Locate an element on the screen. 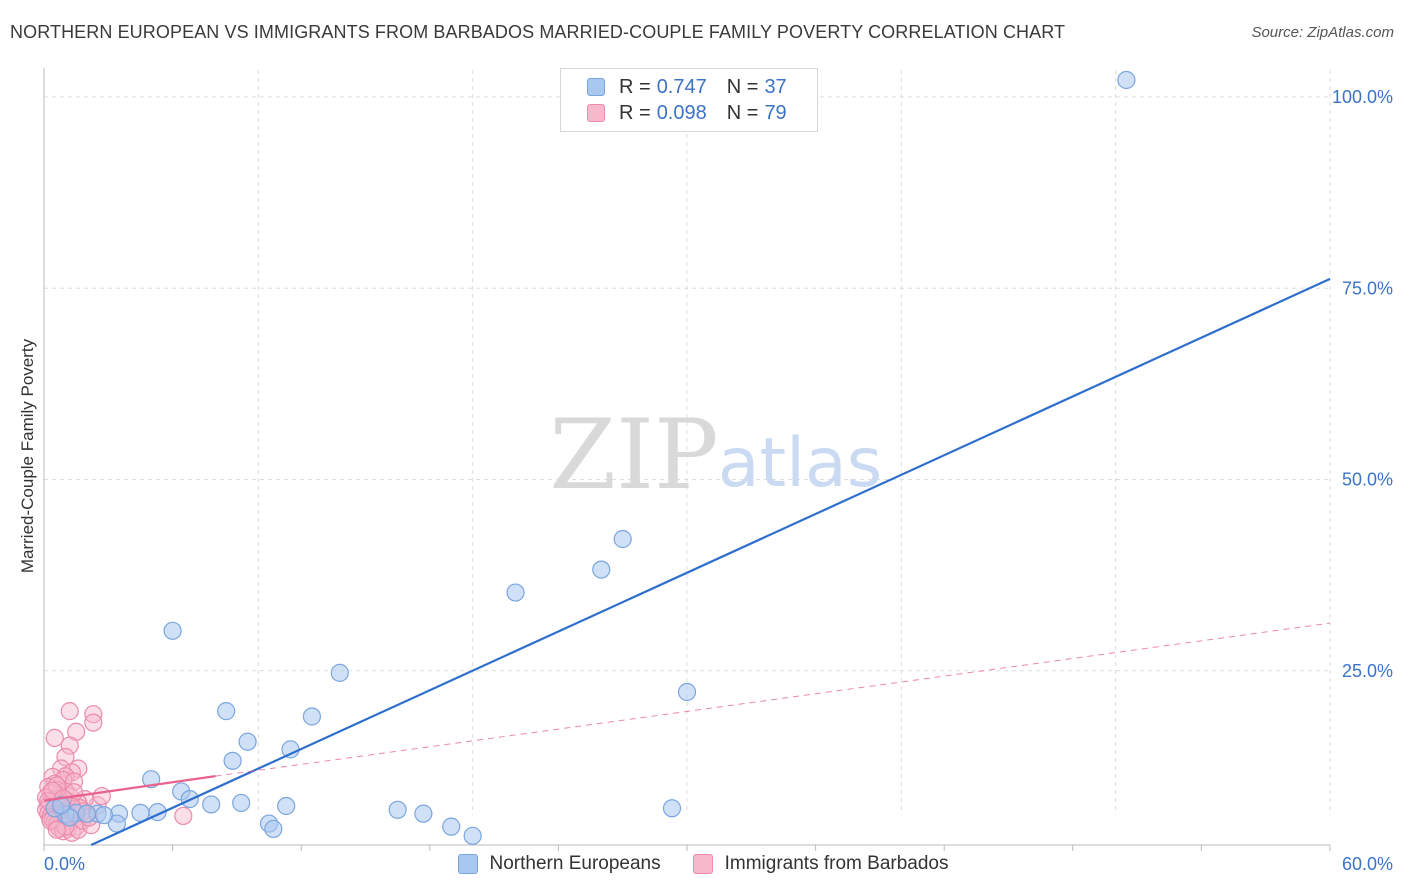 Image resolution: width=1406 pixels, height=892 pixels. n-value: 37 is located at coordinates (775, 86).